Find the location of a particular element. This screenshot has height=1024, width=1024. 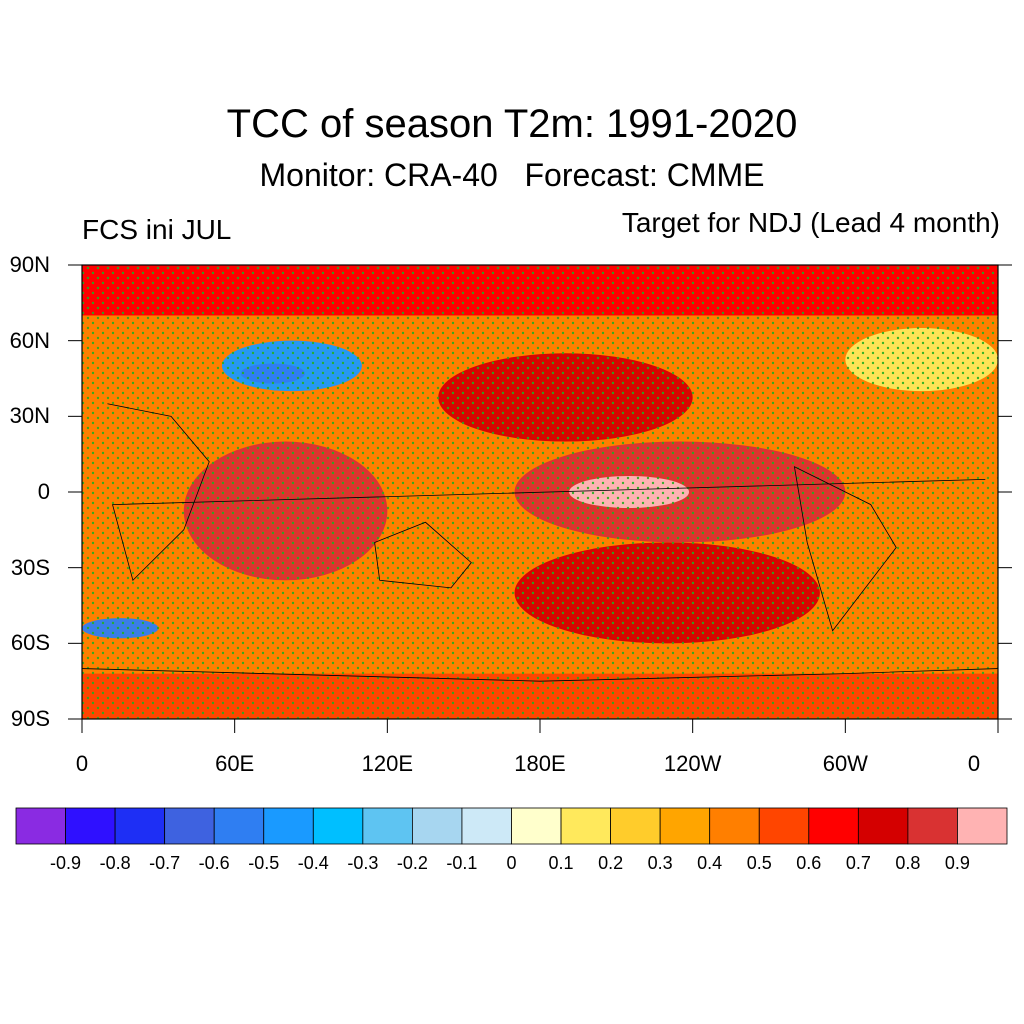

colorbar-label: 0.1 is located at coordinates (561, 863).